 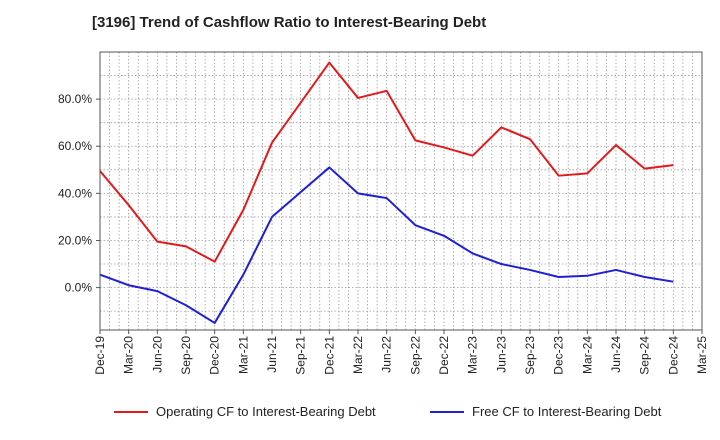 I want to click on y-tick-label: 0.0%, so click(x=79, y=288).